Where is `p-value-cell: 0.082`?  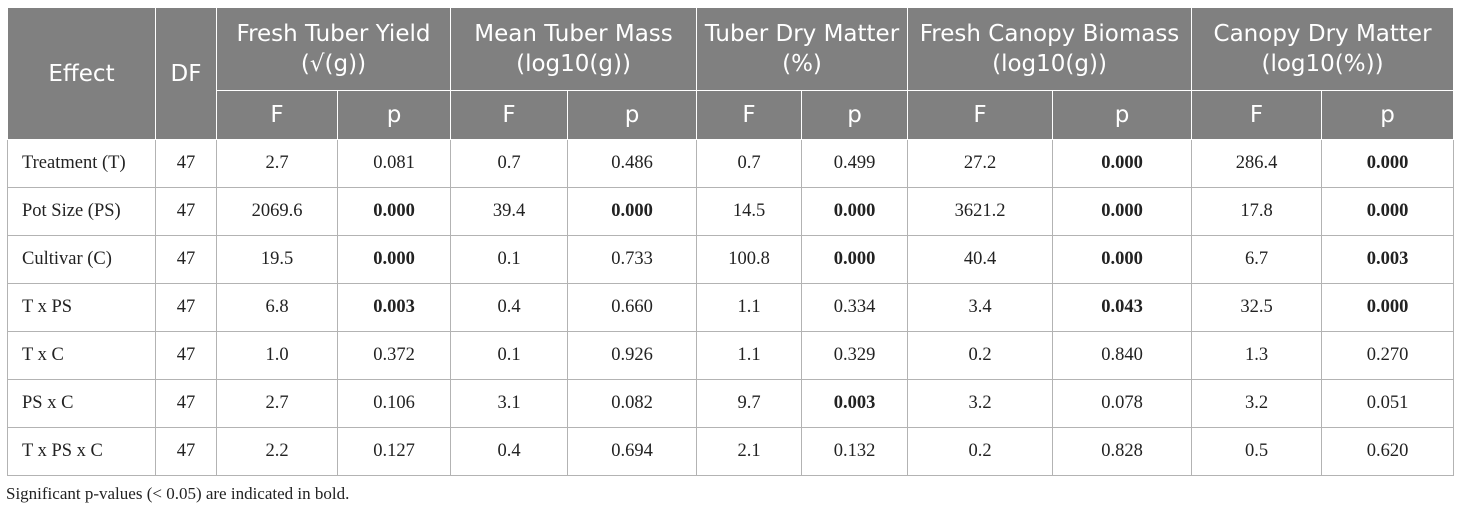 p-value-cell: 0.082 is located at coordinates (632, 403).